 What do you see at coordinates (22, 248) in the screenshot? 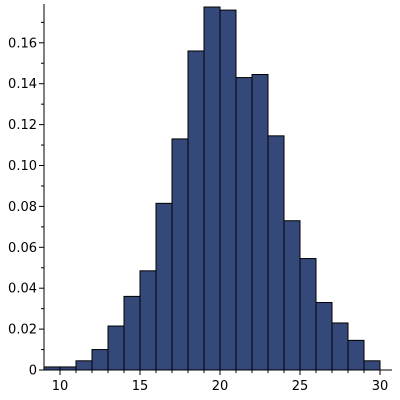
I see `y-tick-label: 0.06` at bounding box center [22, 248].